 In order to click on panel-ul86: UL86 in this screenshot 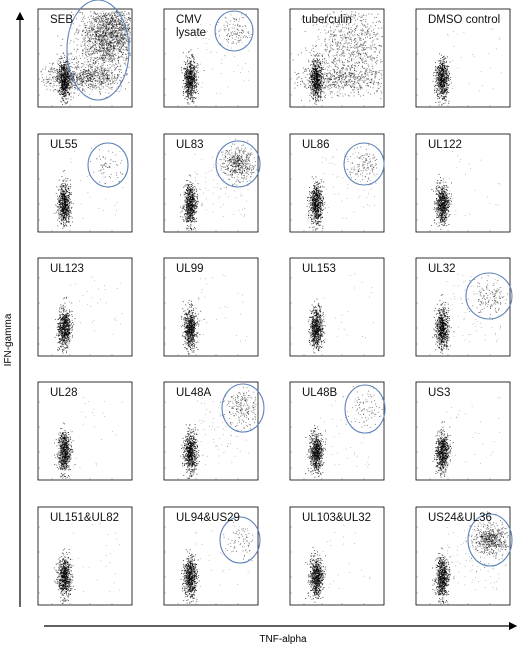, I will do `click(337, 183)`.